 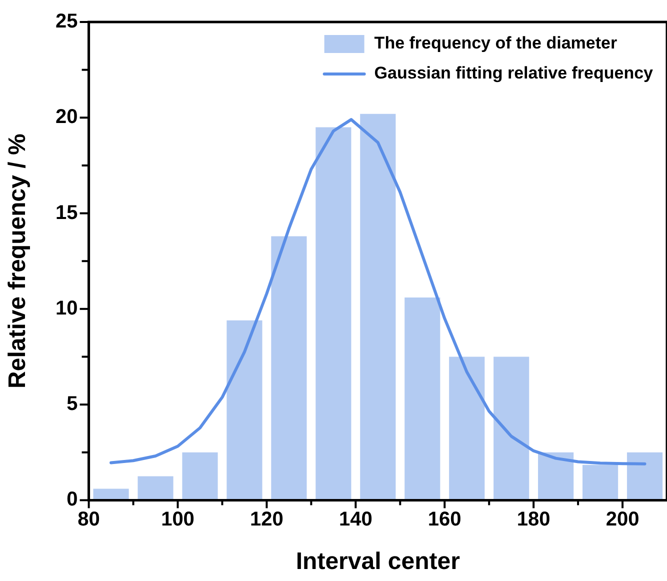 What do you see at coordinates (496, 43) in the screenshot?
I see `legend-label: The frequency of the diameter` at bounding box center [496, 43].